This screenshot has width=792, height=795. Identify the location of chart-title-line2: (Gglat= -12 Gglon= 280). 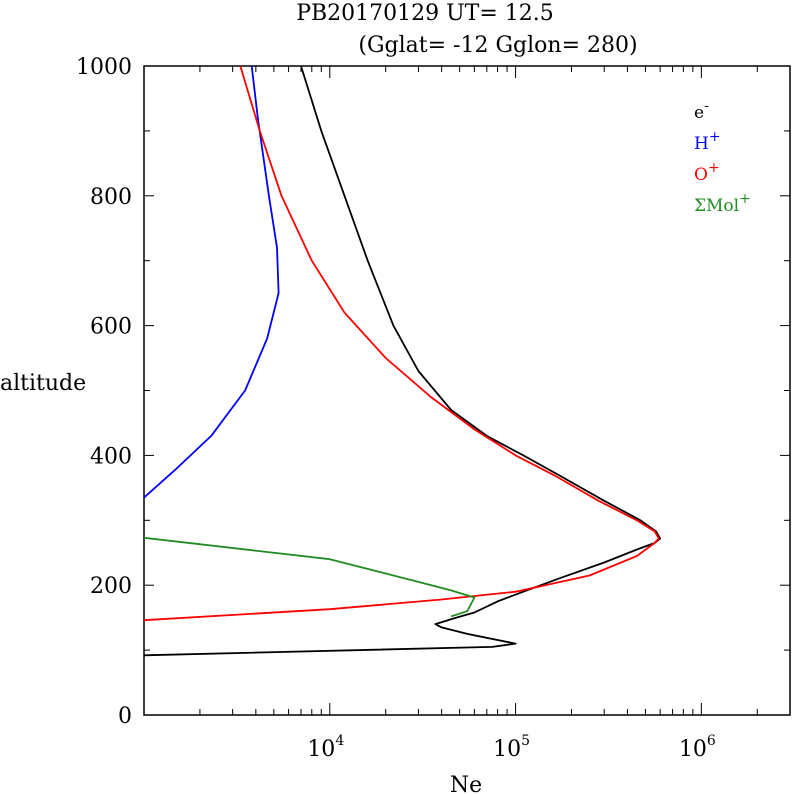
(497, 45).